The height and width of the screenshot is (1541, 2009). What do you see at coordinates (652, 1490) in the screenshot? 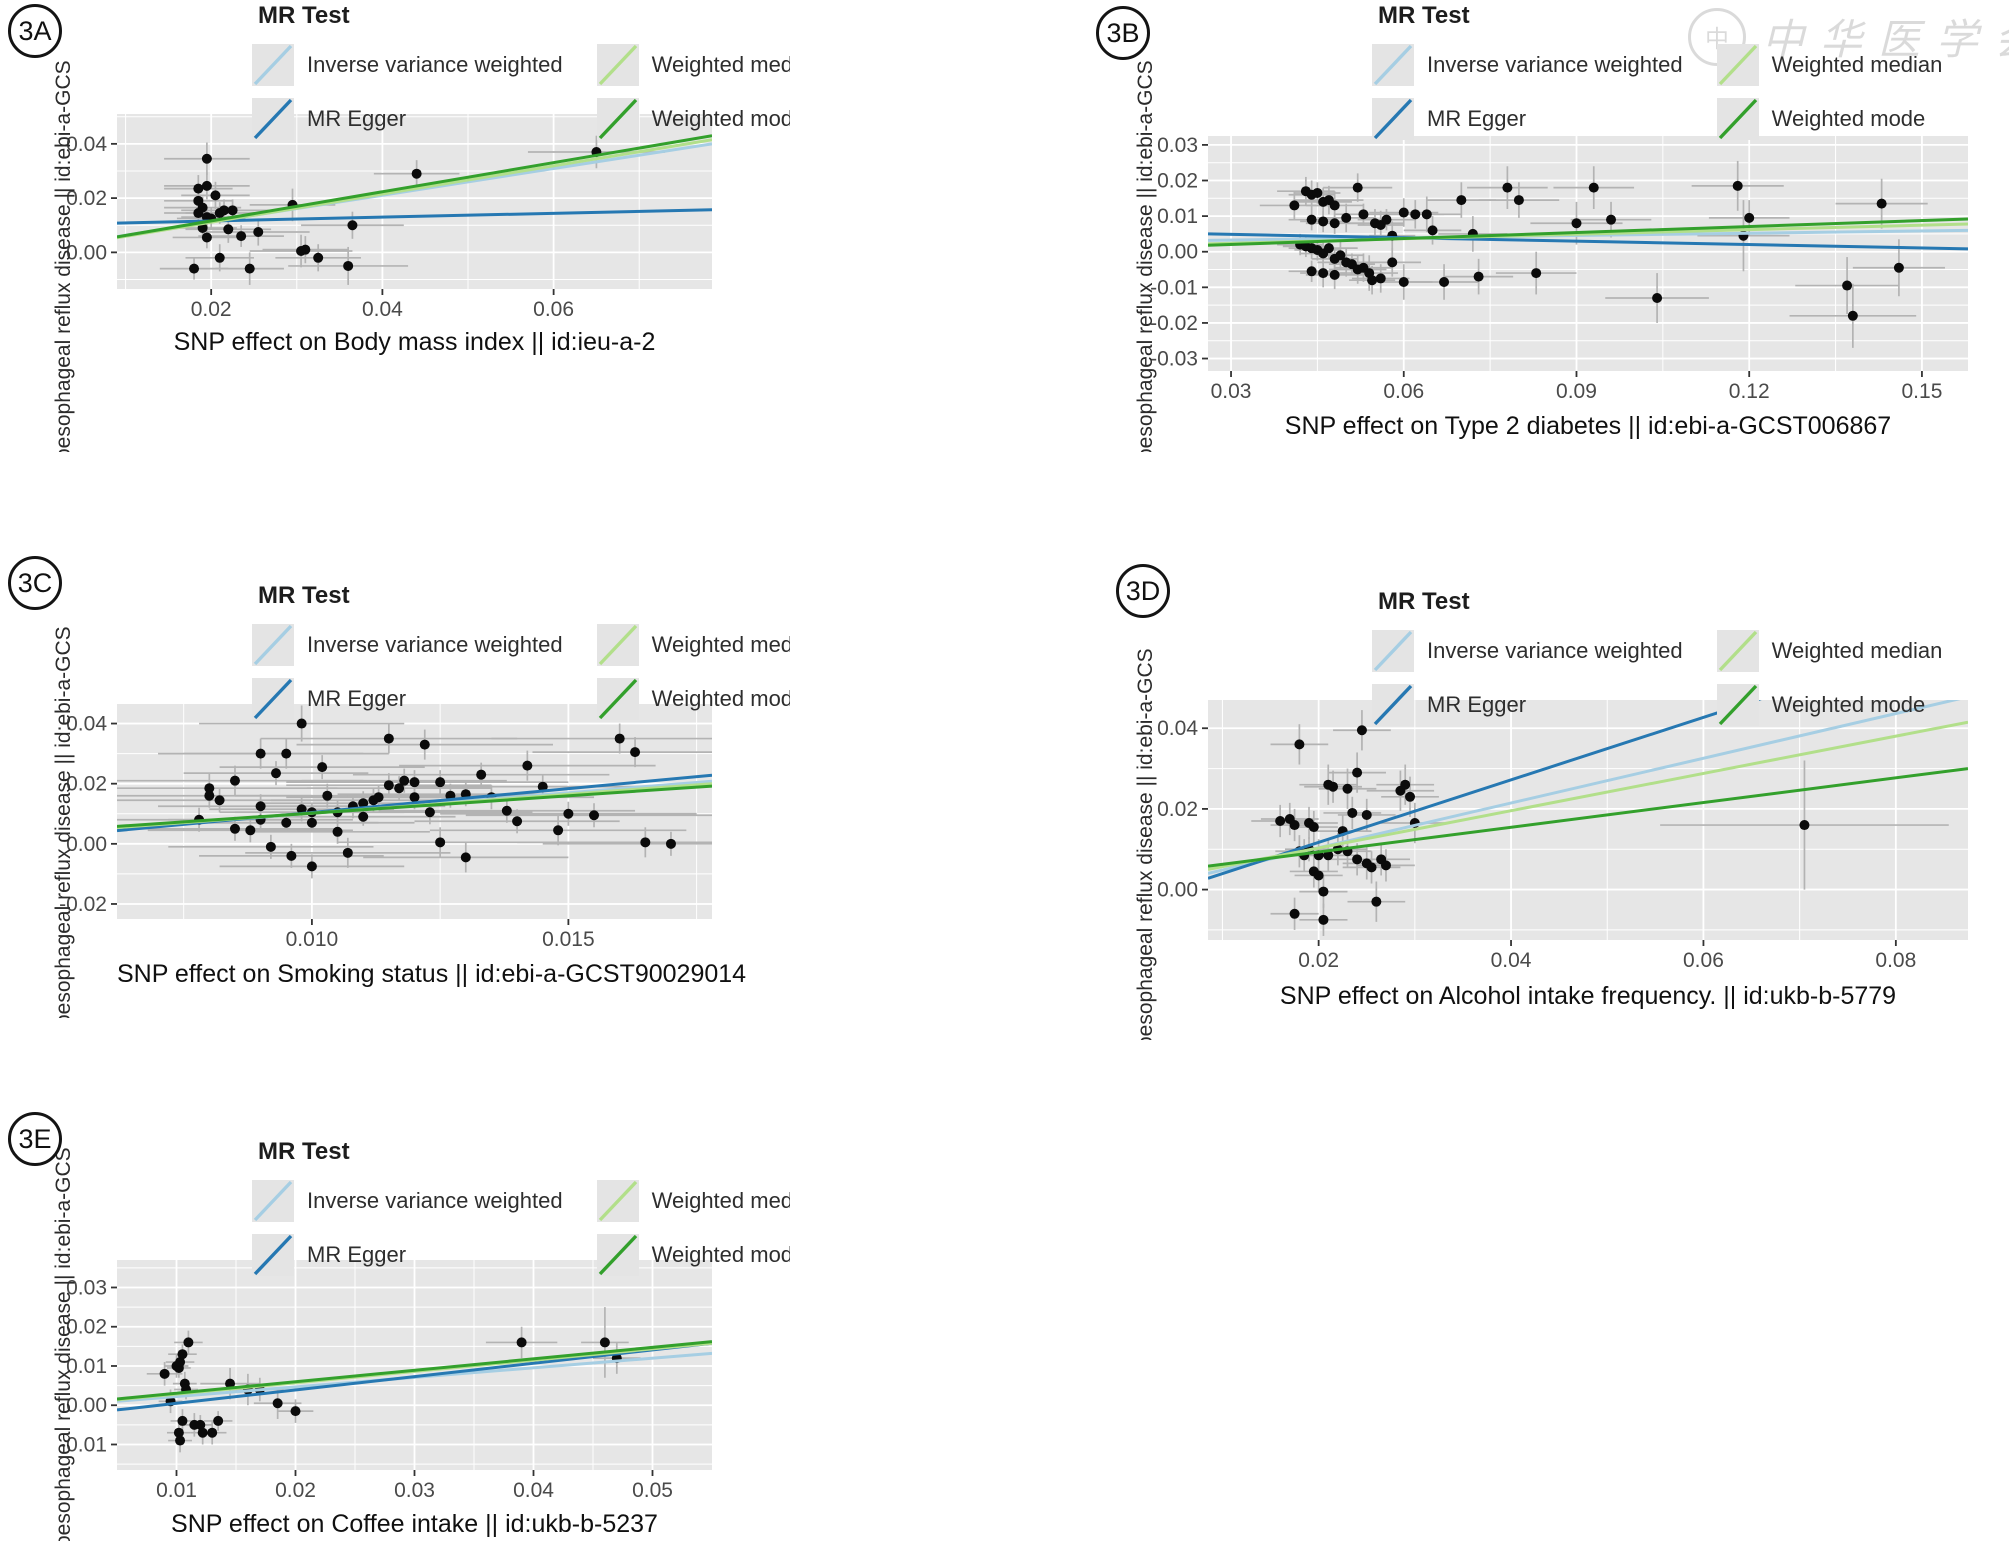
I see `svg-text: 0.05` at bounding box center [652, 1490].